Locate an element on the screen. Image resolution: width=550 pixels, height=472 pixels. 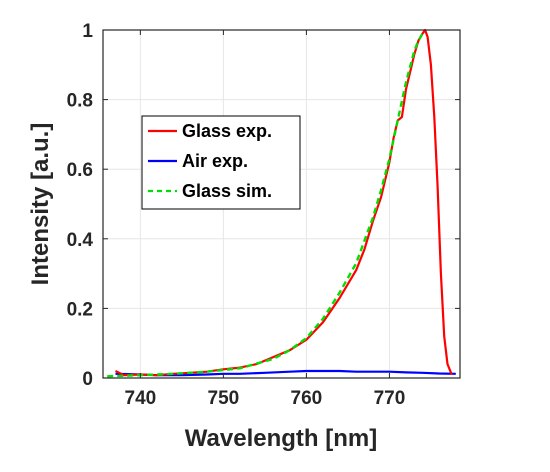
legend: Glass exp. Air exp. Glass sim. is located at coordinates (221, 162).